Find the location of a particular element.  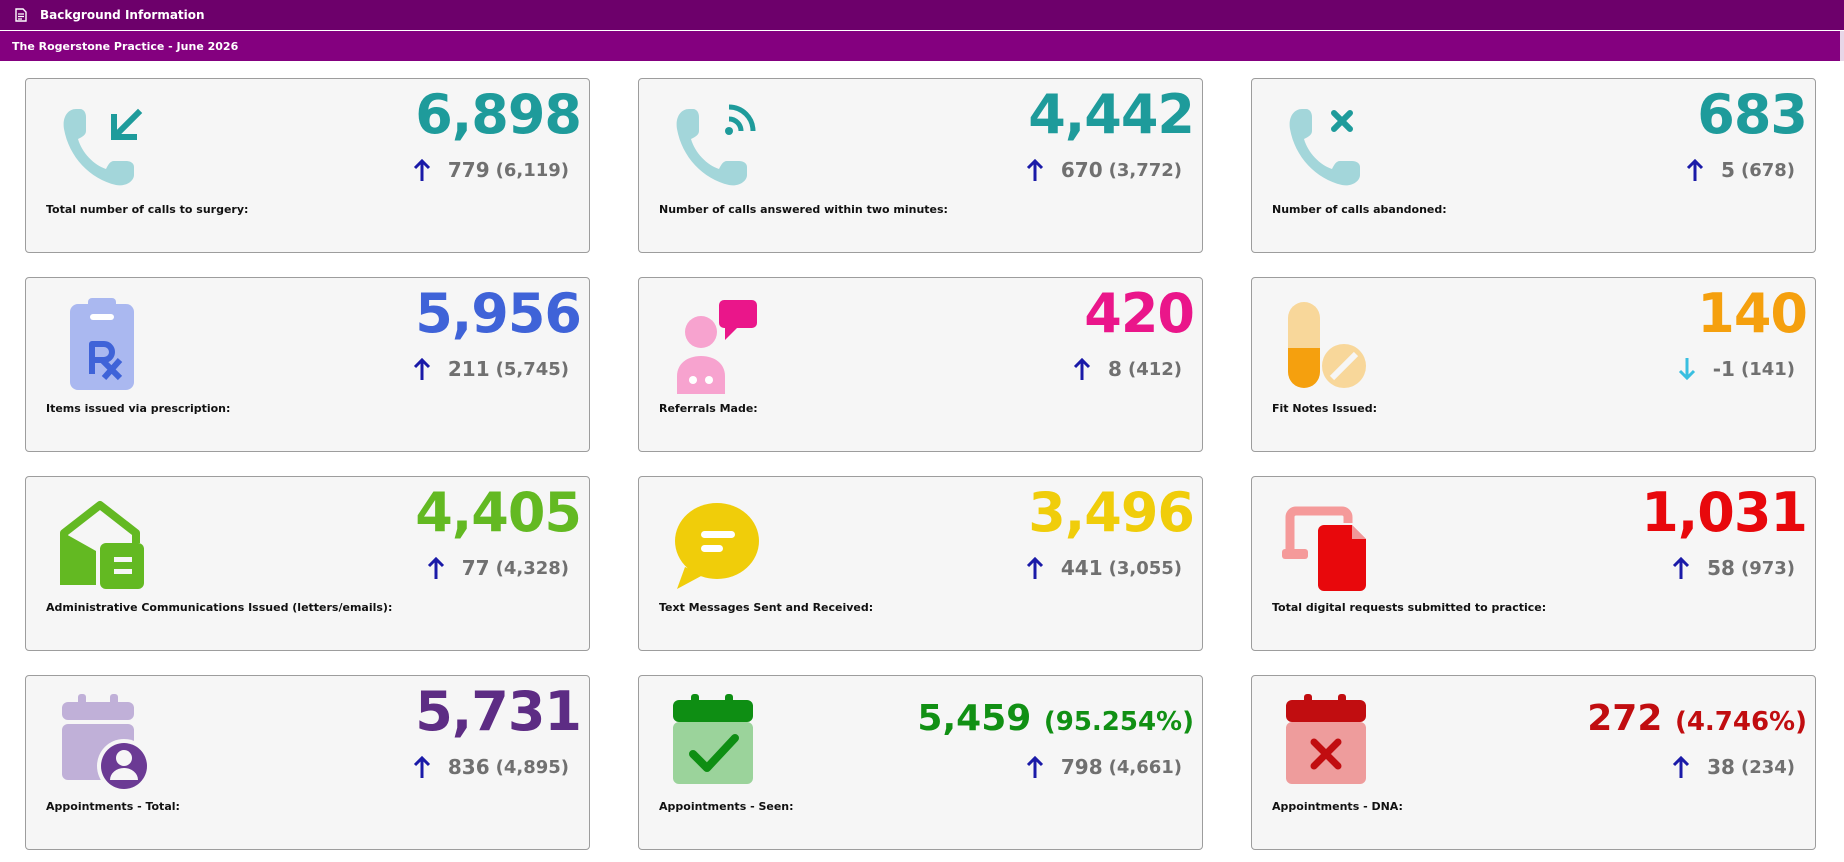

kpi-delta: -1 is located at coordinates (1723, 369).